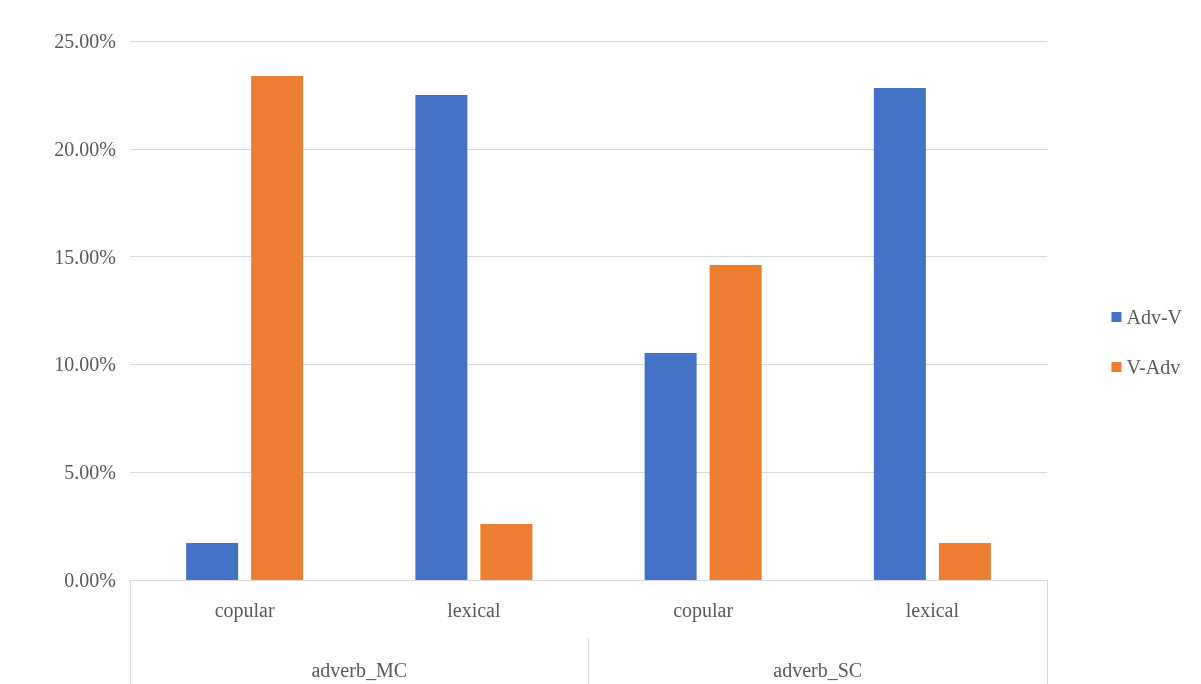 This screenshot has height=684, width=1201. I want to click on text: adverb_MC, so click(359, 670).